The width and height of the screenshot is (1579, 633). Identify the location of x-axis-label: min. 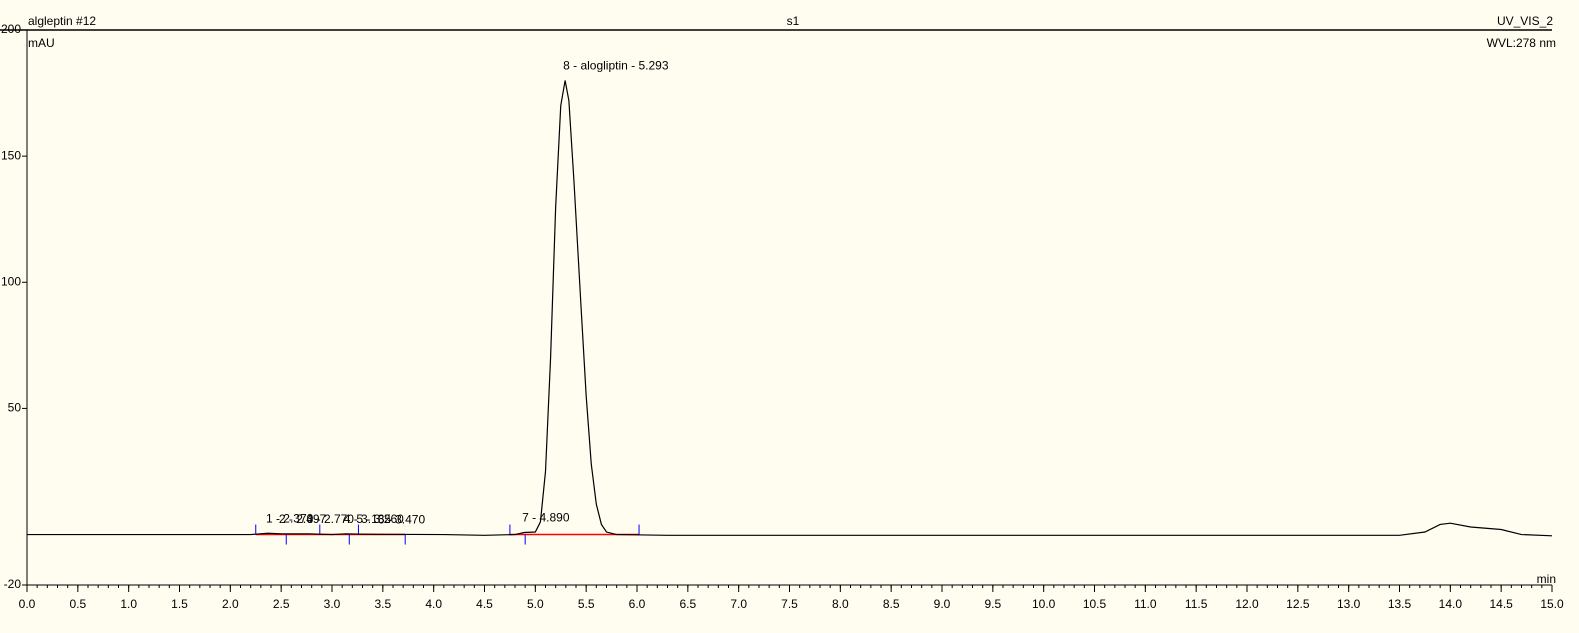
(1546, 579).